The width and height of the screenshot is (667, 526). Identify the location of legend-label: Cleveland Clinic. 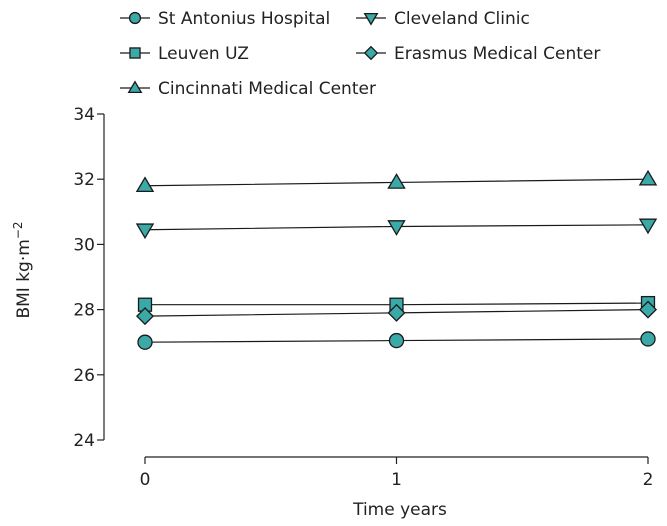
(462, 19).